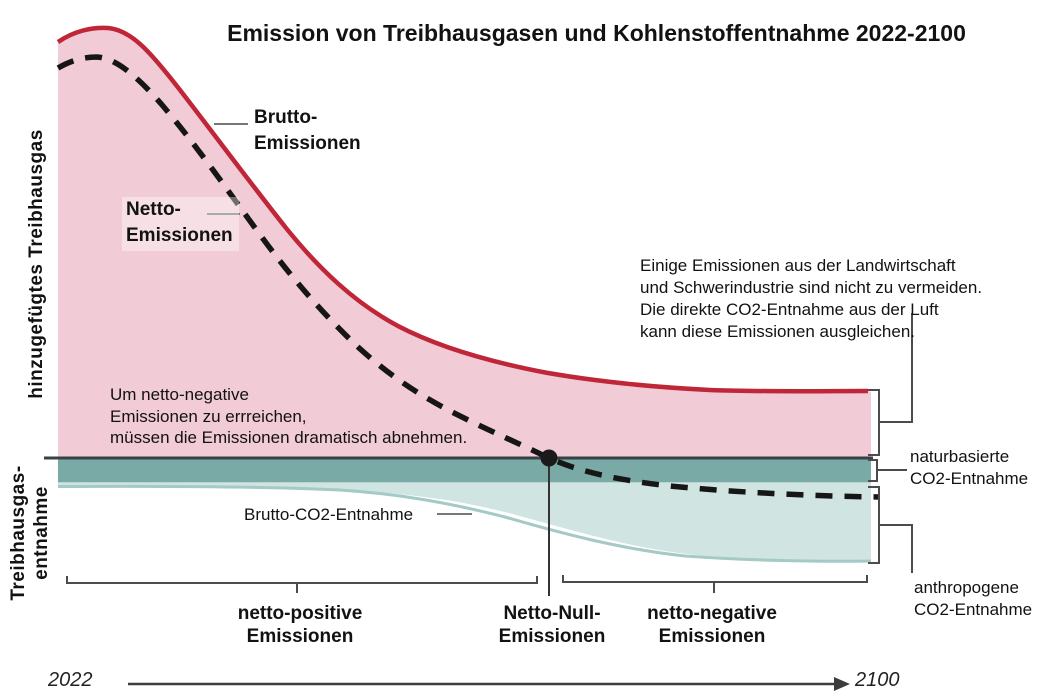 The image size is (1043, 699). What do you see at coordinates (549, 458) in the screenshot?
I see `net-zero-dot` at bounding box center [549, 458].